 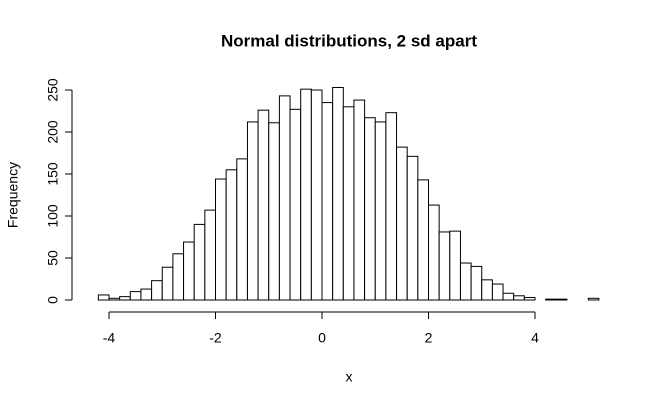 I want to click on y-tick-label: 150, so click(x=53, y=174).